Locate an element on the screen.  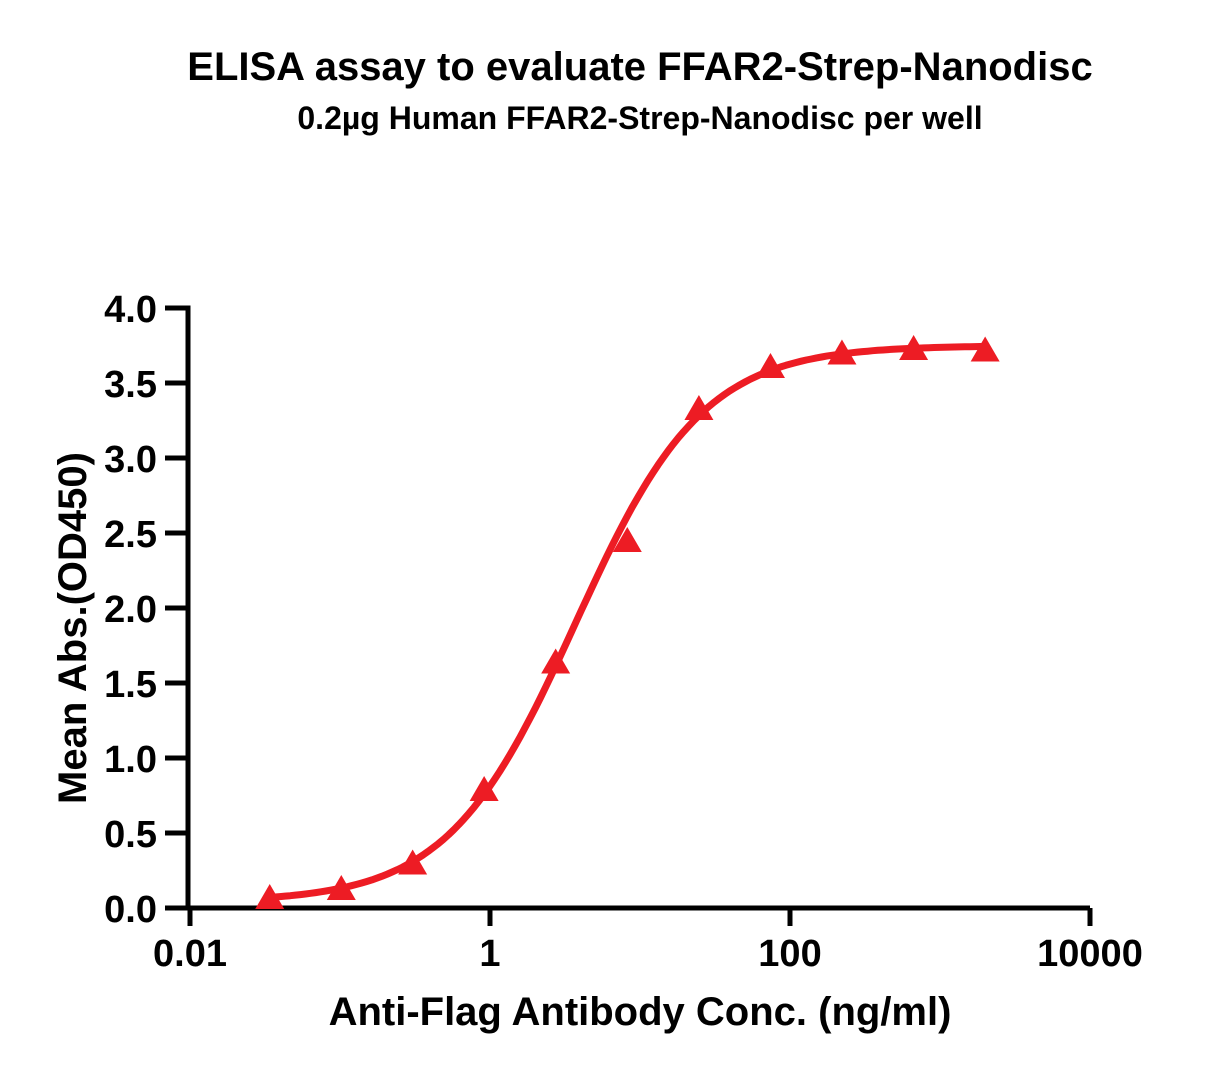
y-tick-label: 1.5 is located at coordinates (130, 685).